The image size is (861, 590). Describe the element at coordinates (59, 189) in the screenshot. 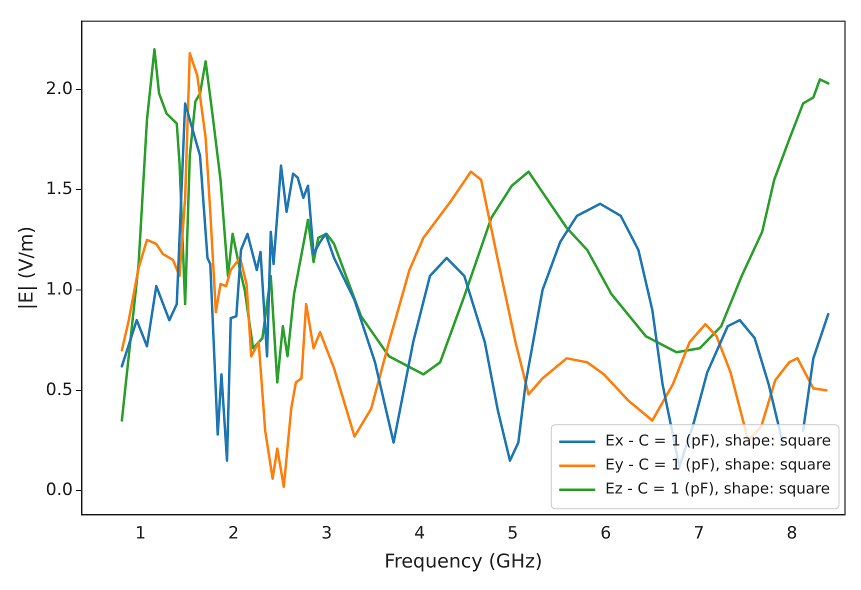

I see `y-tick-label: 1.5` at that location.